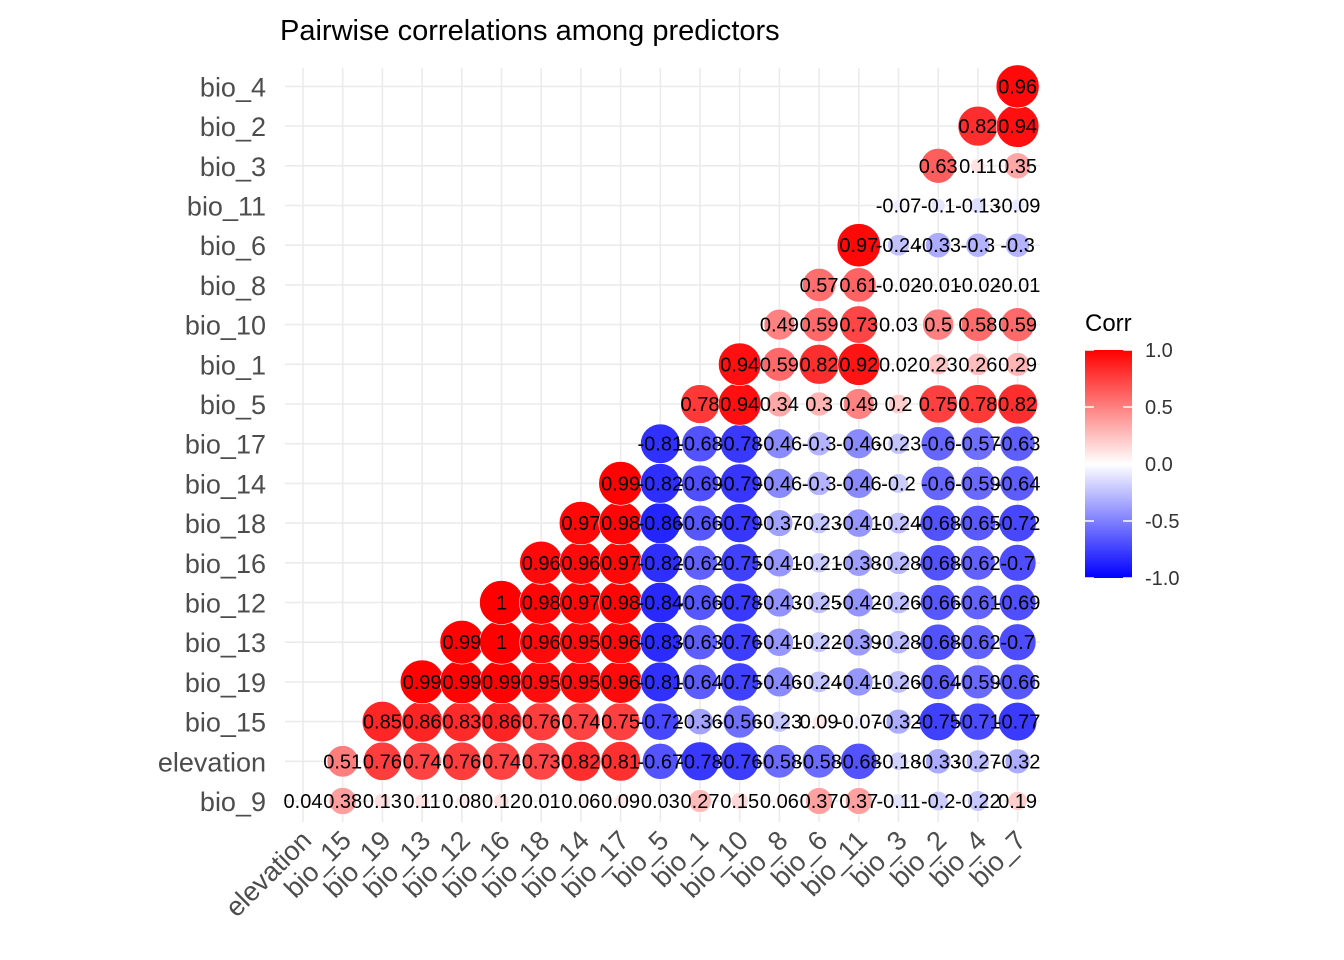 This screenshot has width=1344, height=960. I want to click on correlation-value-label: 0.78, so click(977, 405).